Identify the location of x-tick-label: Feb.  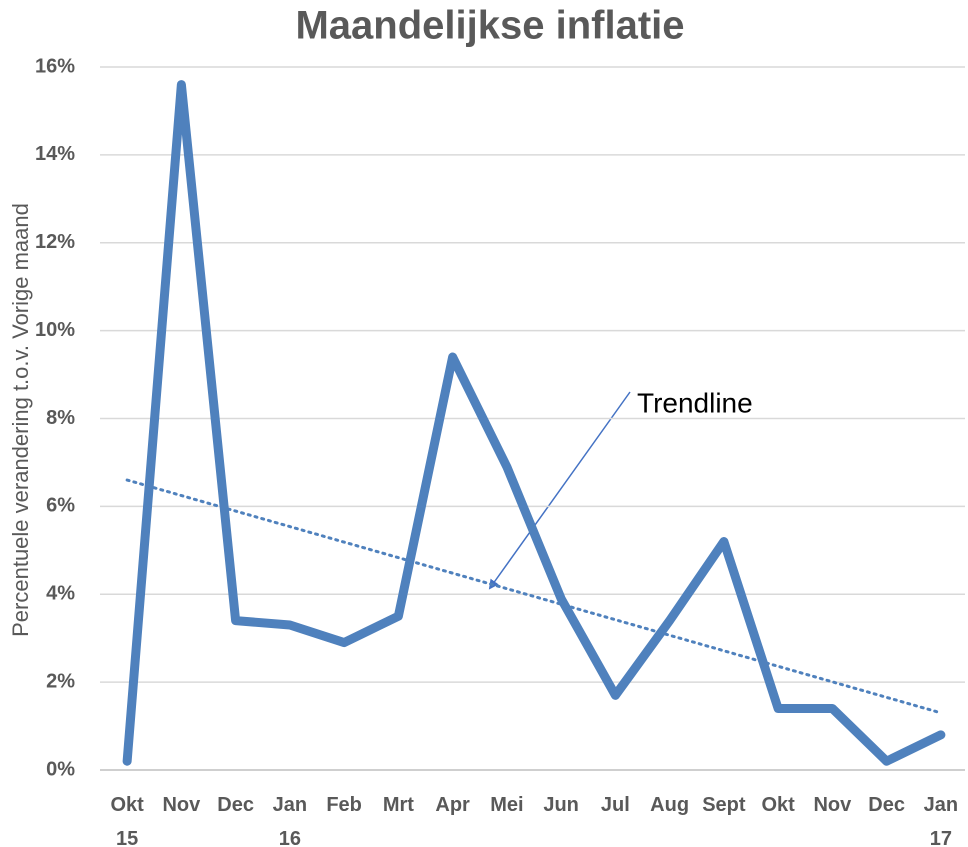
(344, 805).